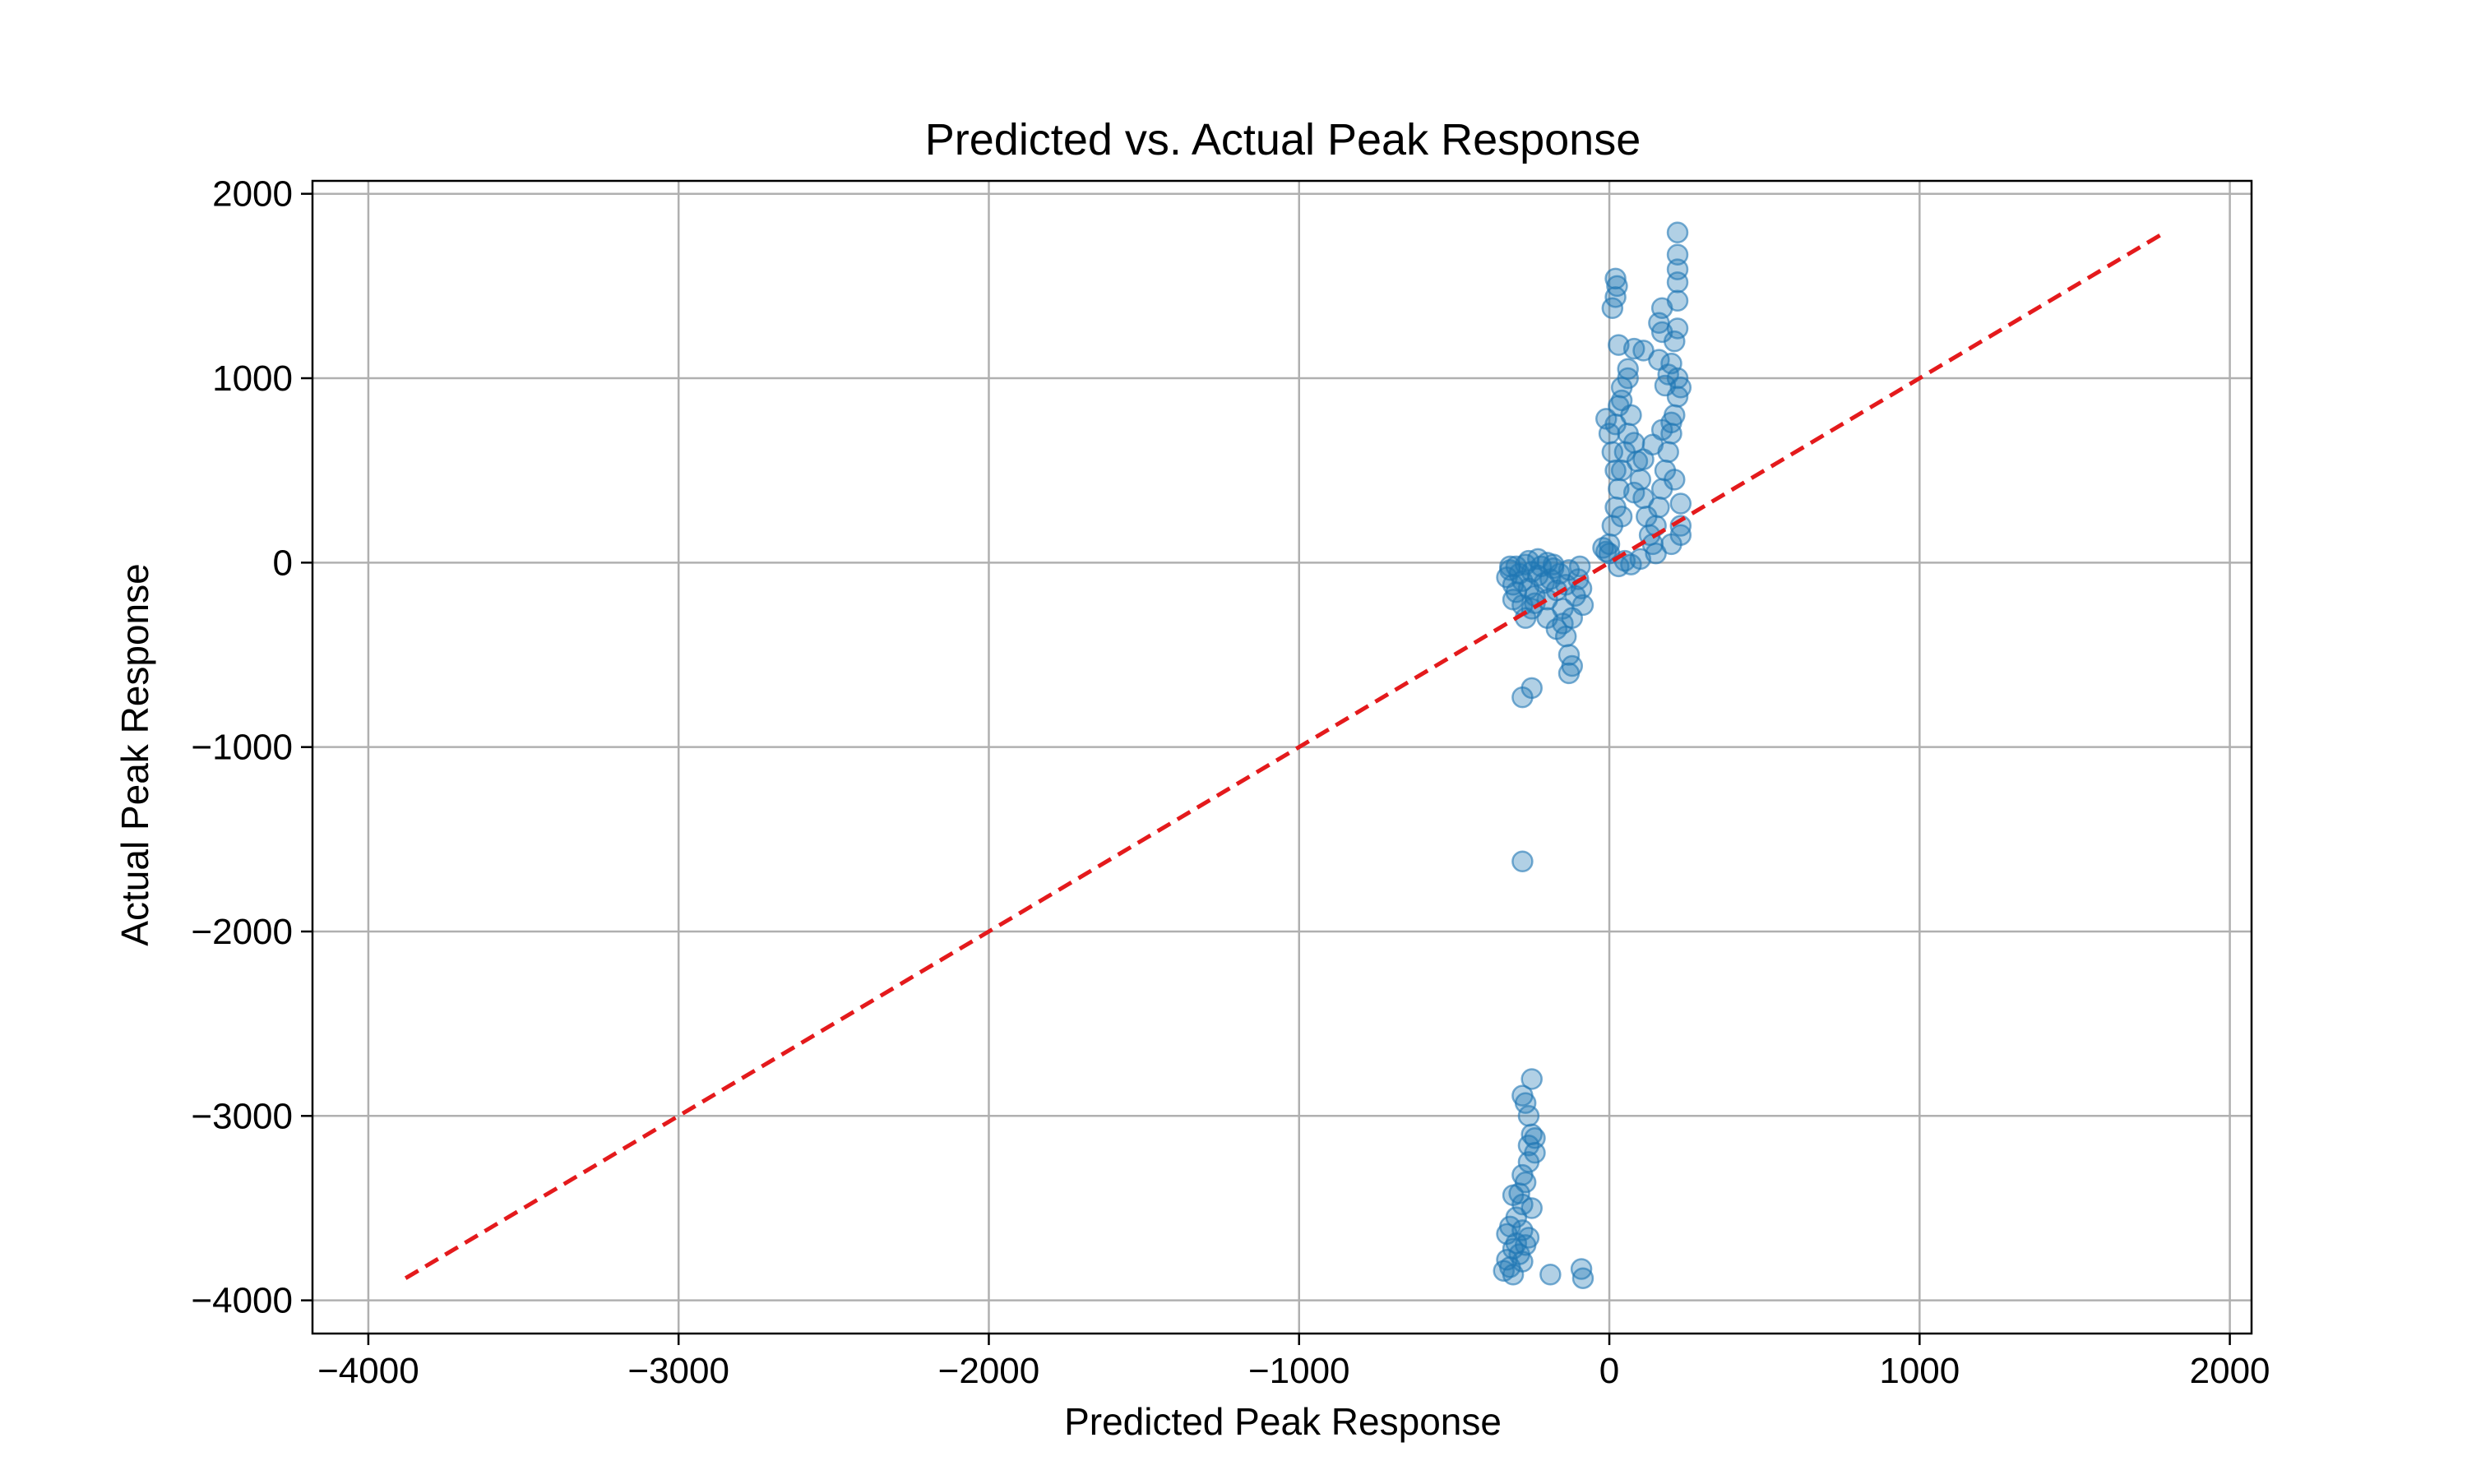  Describe the element at coordinates (242, 932) in the screenshot. I see `y-tick-label: −2000` at that location.